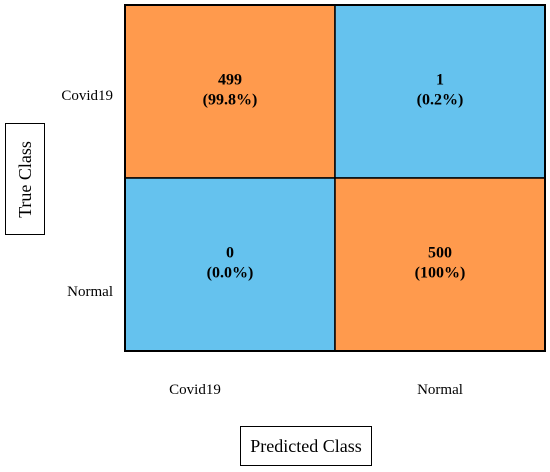 The image size is (550, 472). What do you see at coordinates (230, 253) in the screenshot?
I see `cell-count-normal-covid19: 0` at bounding box center [230, 253].